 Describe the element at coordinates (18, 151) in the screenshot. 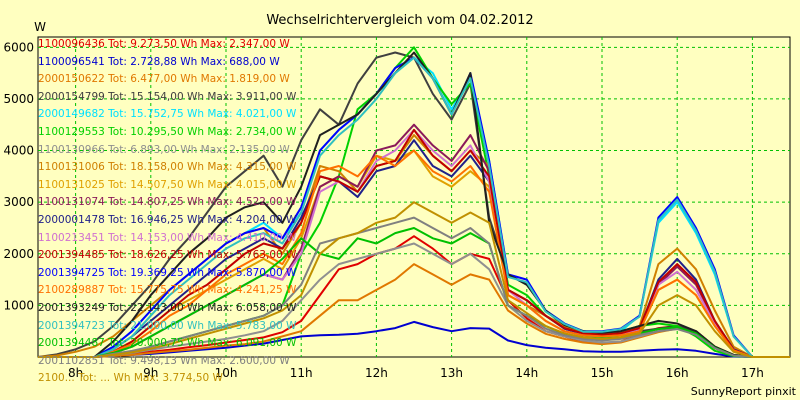

I see `y-tick-label: 4000` at that location.